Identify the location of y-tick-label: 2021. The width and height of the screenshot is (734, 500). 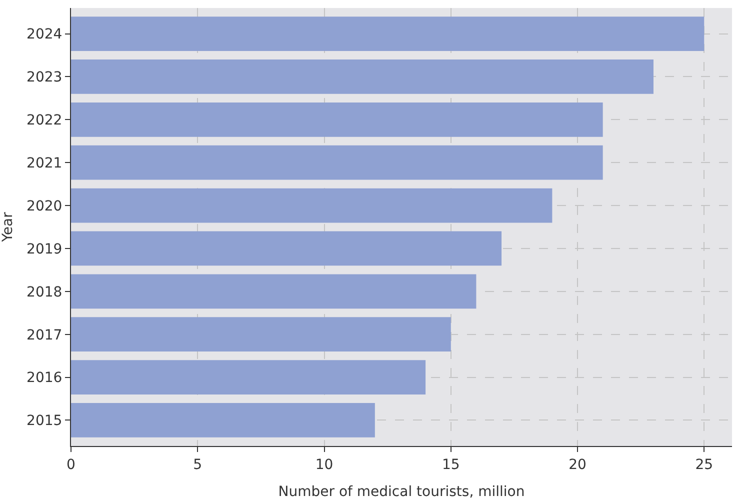
(44, 163).